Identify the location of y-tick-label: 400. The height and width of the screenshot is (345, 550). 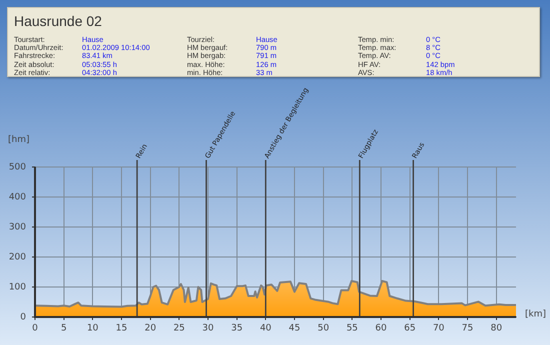
(17, 197).